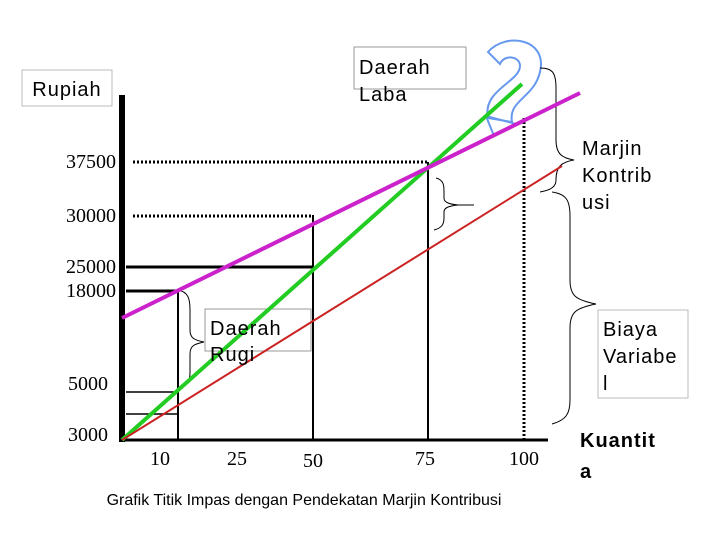  What do you see at coordinates (91, 267) in the screenshot?
I see `y-tick-25000: 25000` at bounding box center [91, 267].